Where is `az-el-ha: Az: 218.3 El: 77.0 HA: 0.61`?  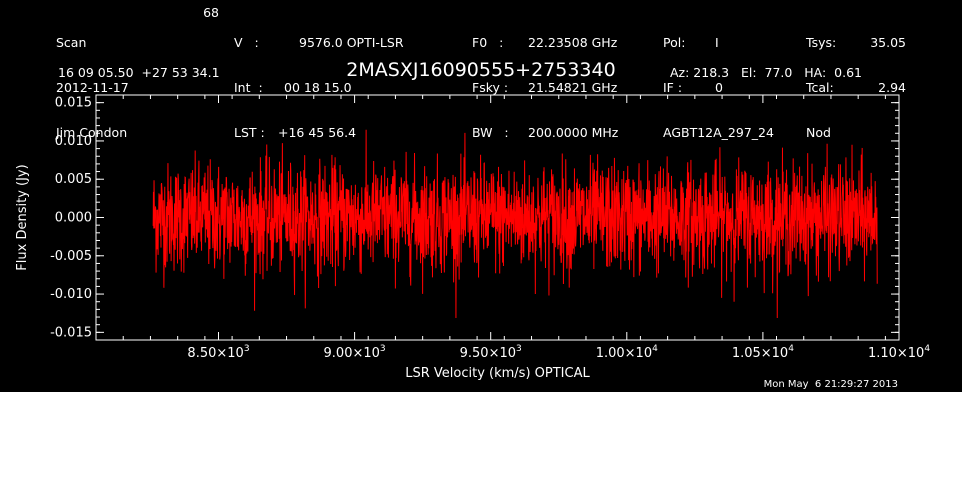 az-el-ha: Az: 218.3 El: 77.0 HA: 0.61 is located at coordinates (766, 72).